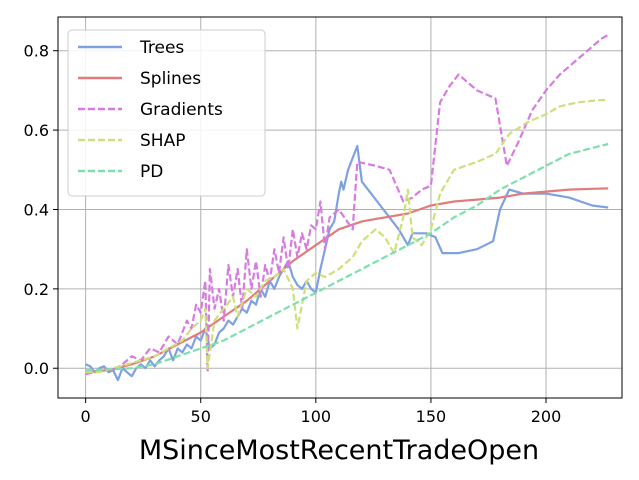 The height and width of the screenshot is (480, 639). What do you see at coordinates (86, 416) in the screenshot?
I see `x-tick-label: 0` at bounding box center [86, 416].